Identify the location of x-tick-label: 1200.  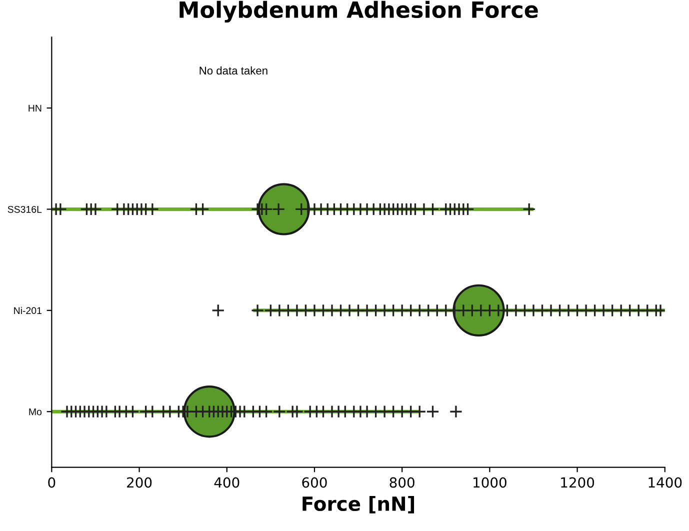
(577, 482).